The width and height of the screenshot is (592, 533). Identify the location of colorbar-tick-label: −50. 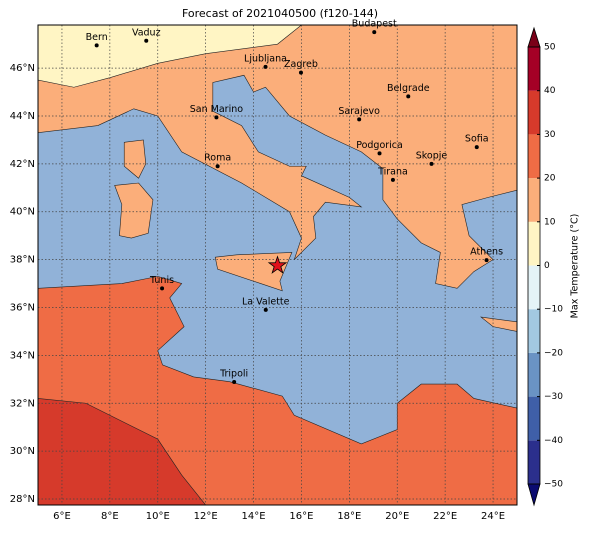
(553, 485).